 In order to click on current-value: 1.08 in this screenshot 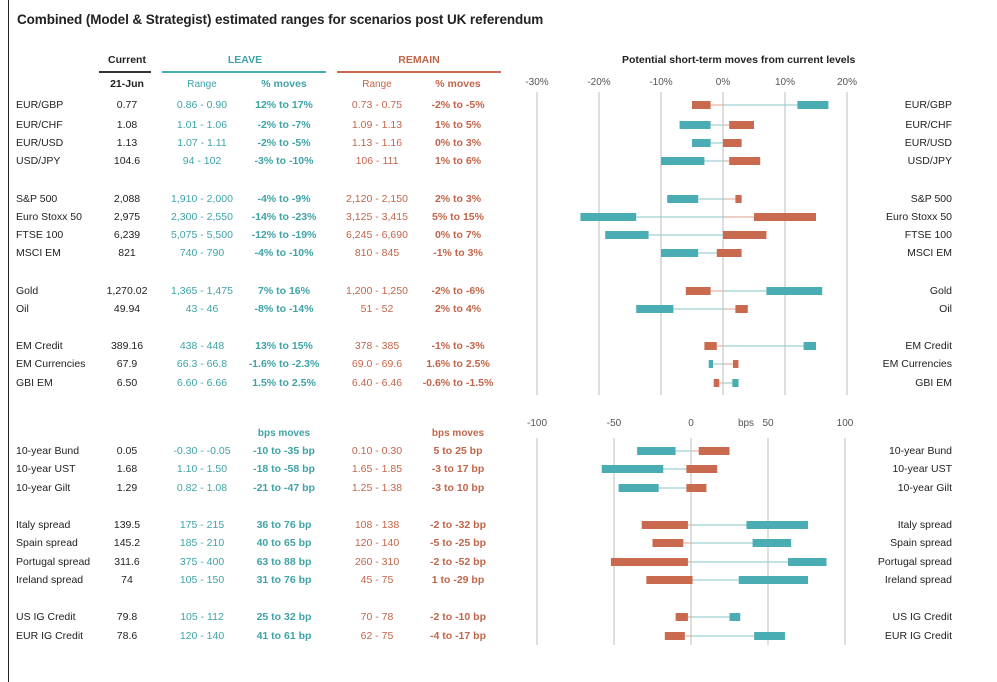, I will do `click(127, 125)`.